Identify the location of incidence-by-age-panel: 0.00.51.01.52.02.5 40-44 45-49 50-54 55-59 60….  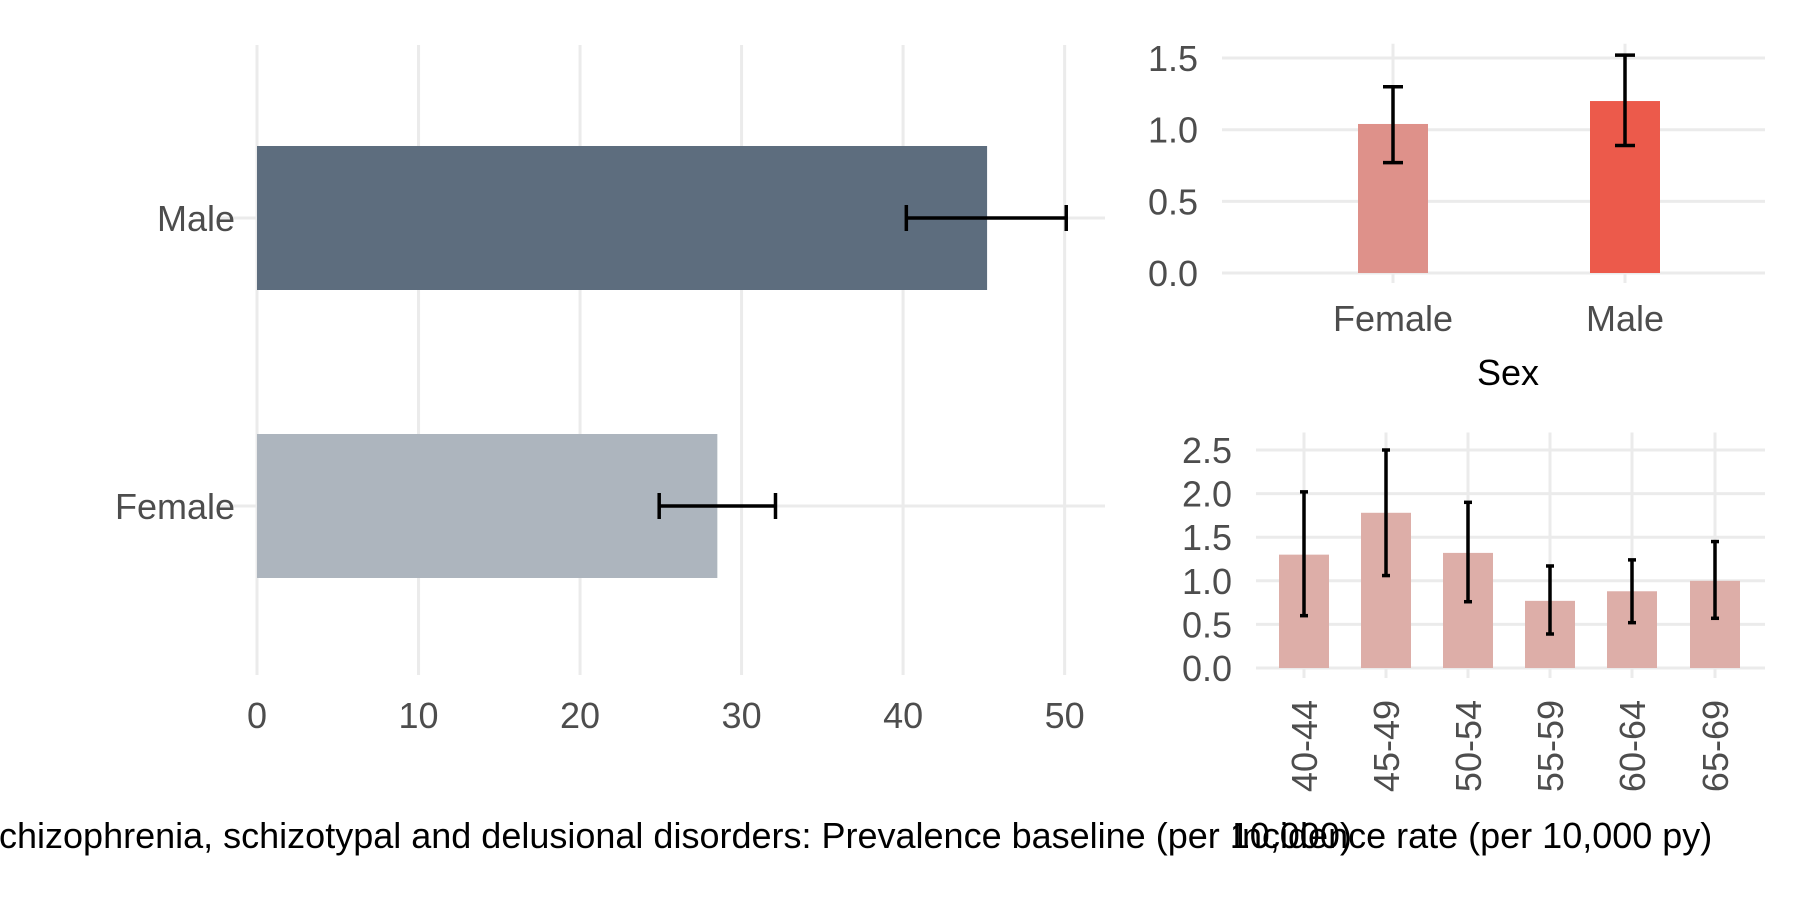
(1473, 611).